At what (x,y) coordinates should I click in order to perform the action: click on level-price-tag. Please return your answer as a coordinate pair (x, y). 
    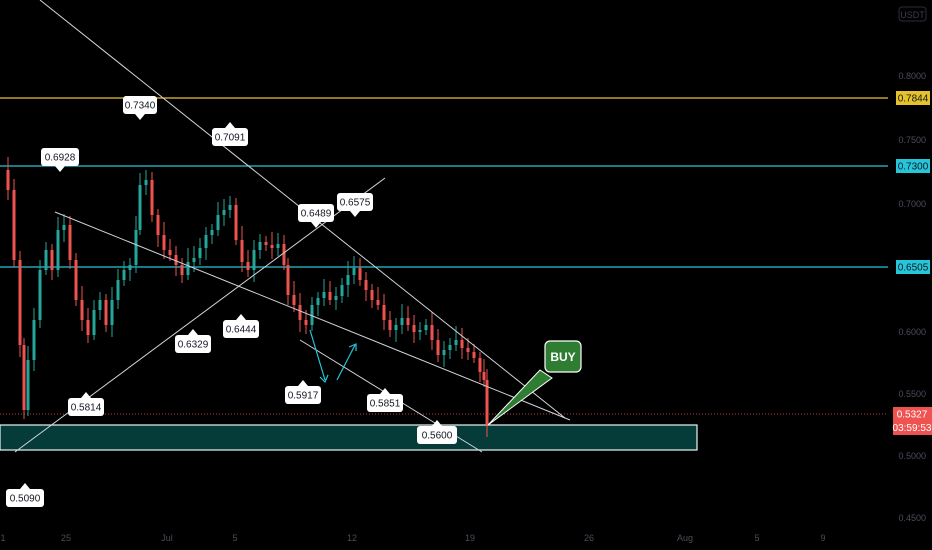
    Looking at the image, I should click on (913, 267).